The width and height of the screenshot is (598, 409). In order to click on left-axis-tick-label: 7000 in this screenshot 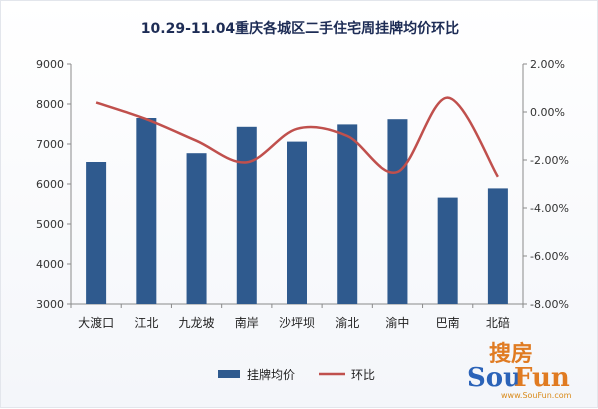, I will do `click(50, 144)`.